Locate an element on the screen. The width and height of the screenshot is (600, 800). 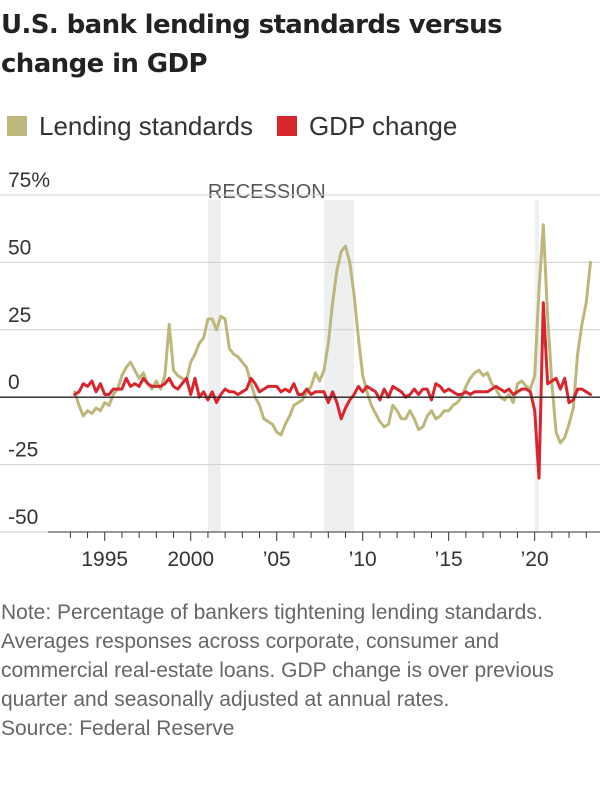
x-tick-label: ’10 is located at coordinates (363, 559).